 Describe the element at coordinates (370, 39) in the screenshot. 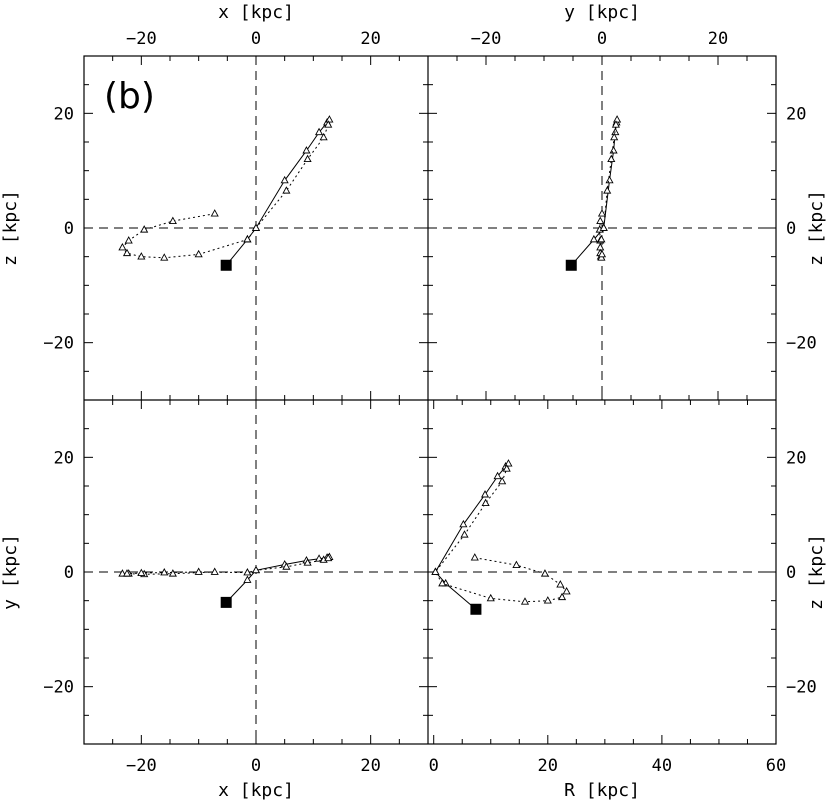

I see `tick-label-top-x: 20` at that location.